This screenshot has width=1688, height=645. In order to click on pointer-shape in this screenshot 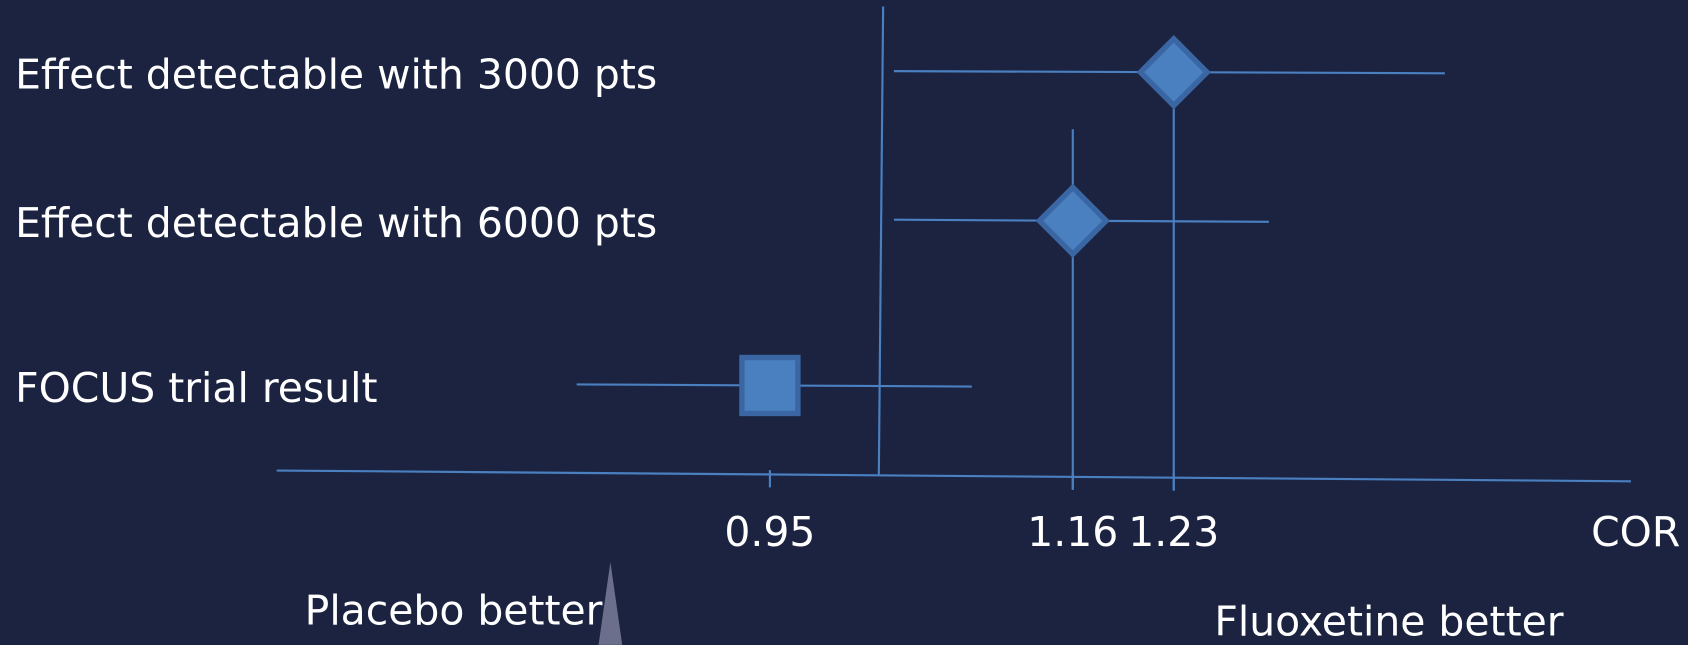, I will do `click(610, 603)`.